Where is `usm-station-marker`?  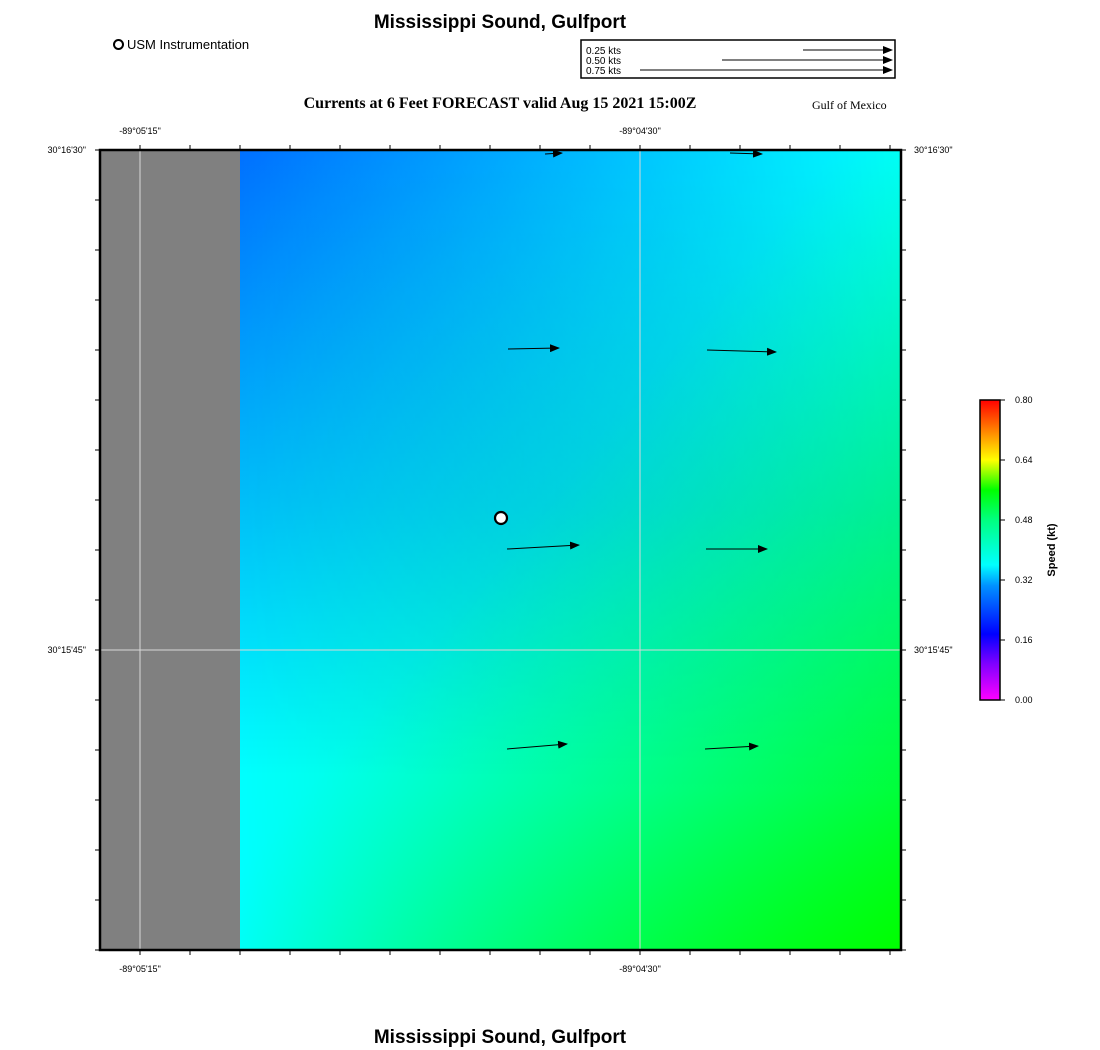 usm-station-marker is located at coordinates (501, 518).